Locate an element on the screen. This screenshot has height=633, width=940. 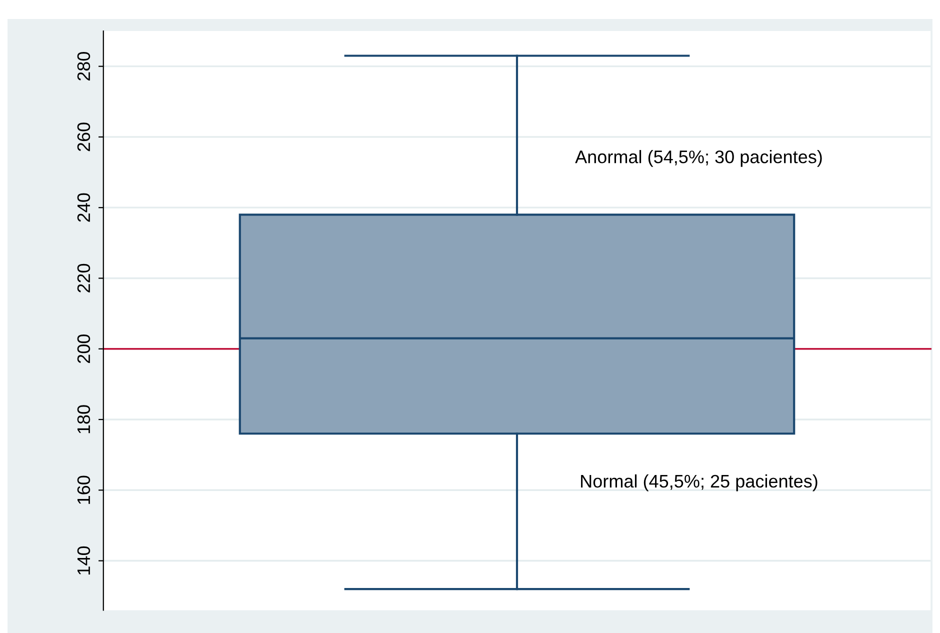
y-tick-label: 160 is located at coordinates (83, 490).